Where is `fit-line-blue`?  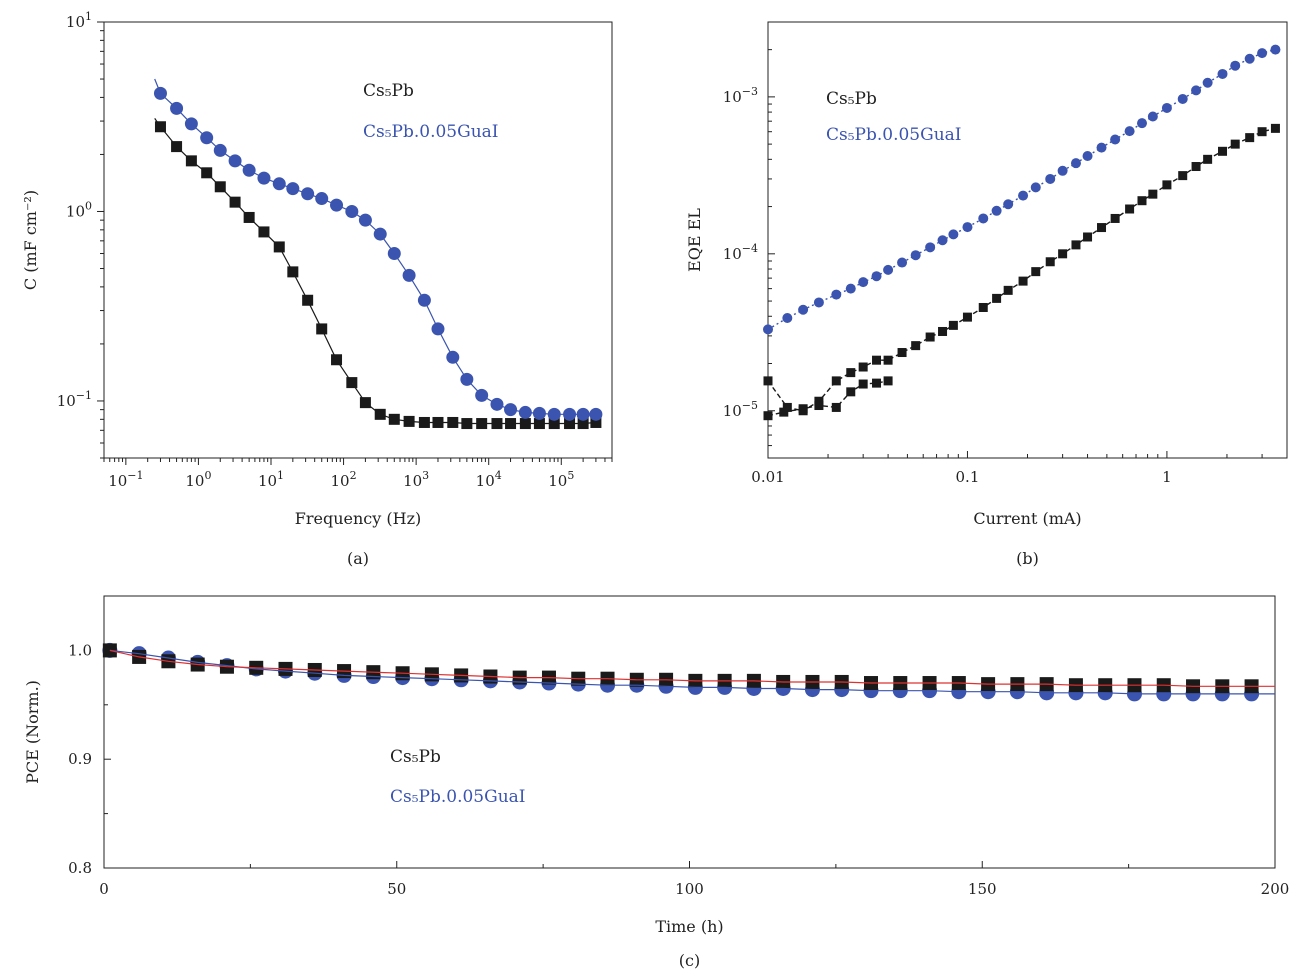 fit-line-blue is located at coordinates (692, 672).